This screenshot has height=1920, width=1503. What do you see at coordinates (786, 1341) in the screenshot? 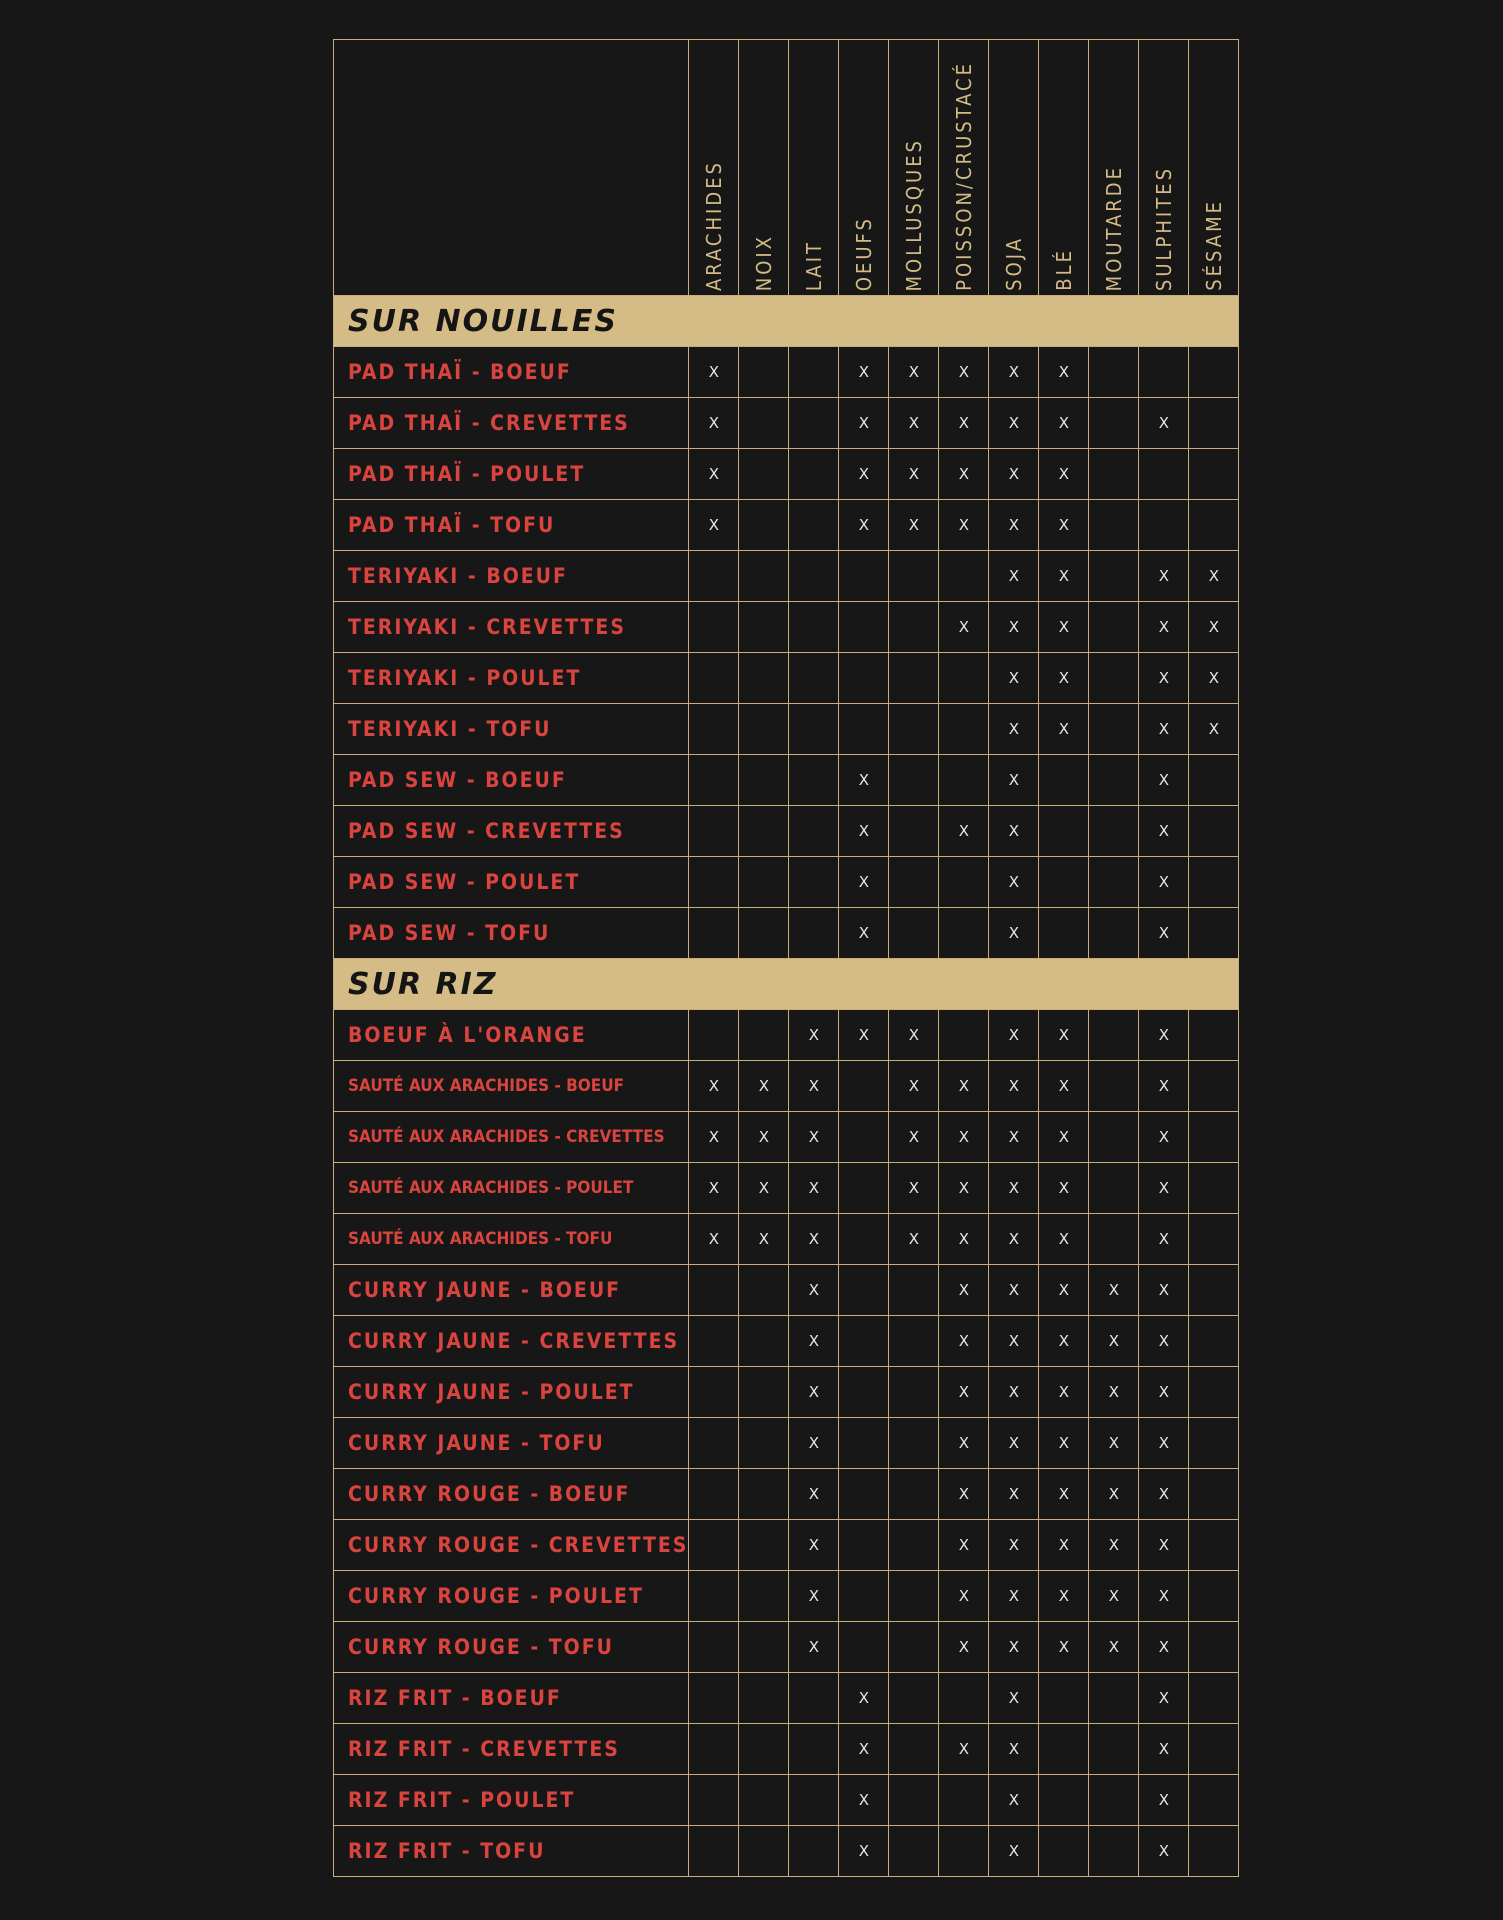
I see `dish-row: CURRY JAUNE - CREVETTES X X X X X X` at bounding box center [786, 1341].